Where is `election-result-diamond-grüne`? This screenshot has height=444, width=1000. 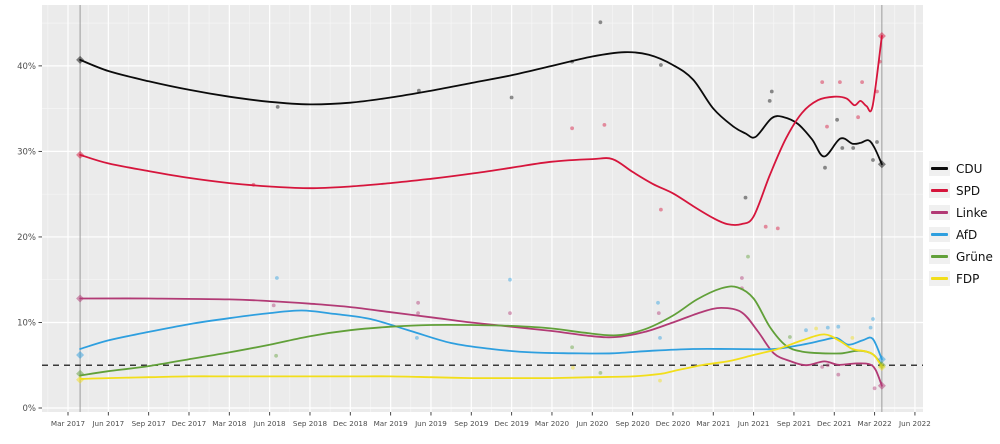
election-result-diamond-grüne is located at coordinates (80, 373).